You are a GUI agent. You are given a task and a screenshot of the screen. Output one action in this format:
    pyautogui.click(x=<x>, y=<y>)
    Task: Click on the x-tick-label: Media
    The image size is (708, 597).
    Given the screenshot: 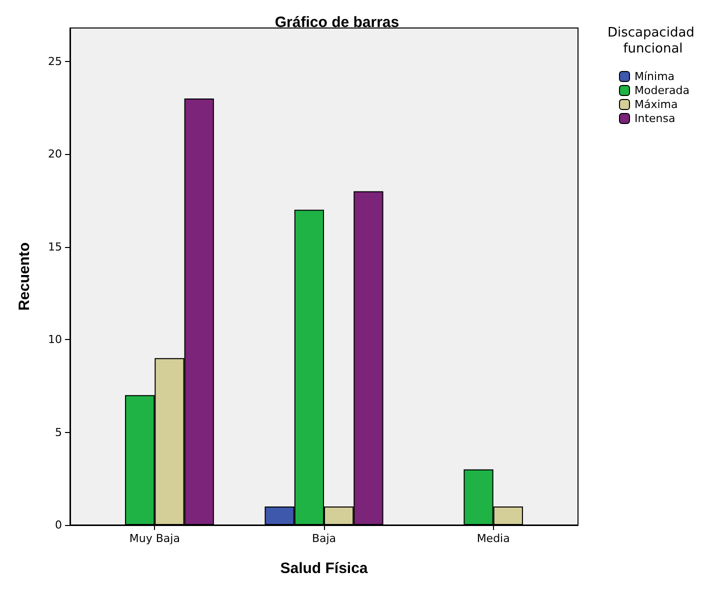 What is the action you would take?
    pyautogui.click(x=493, y=538)
    